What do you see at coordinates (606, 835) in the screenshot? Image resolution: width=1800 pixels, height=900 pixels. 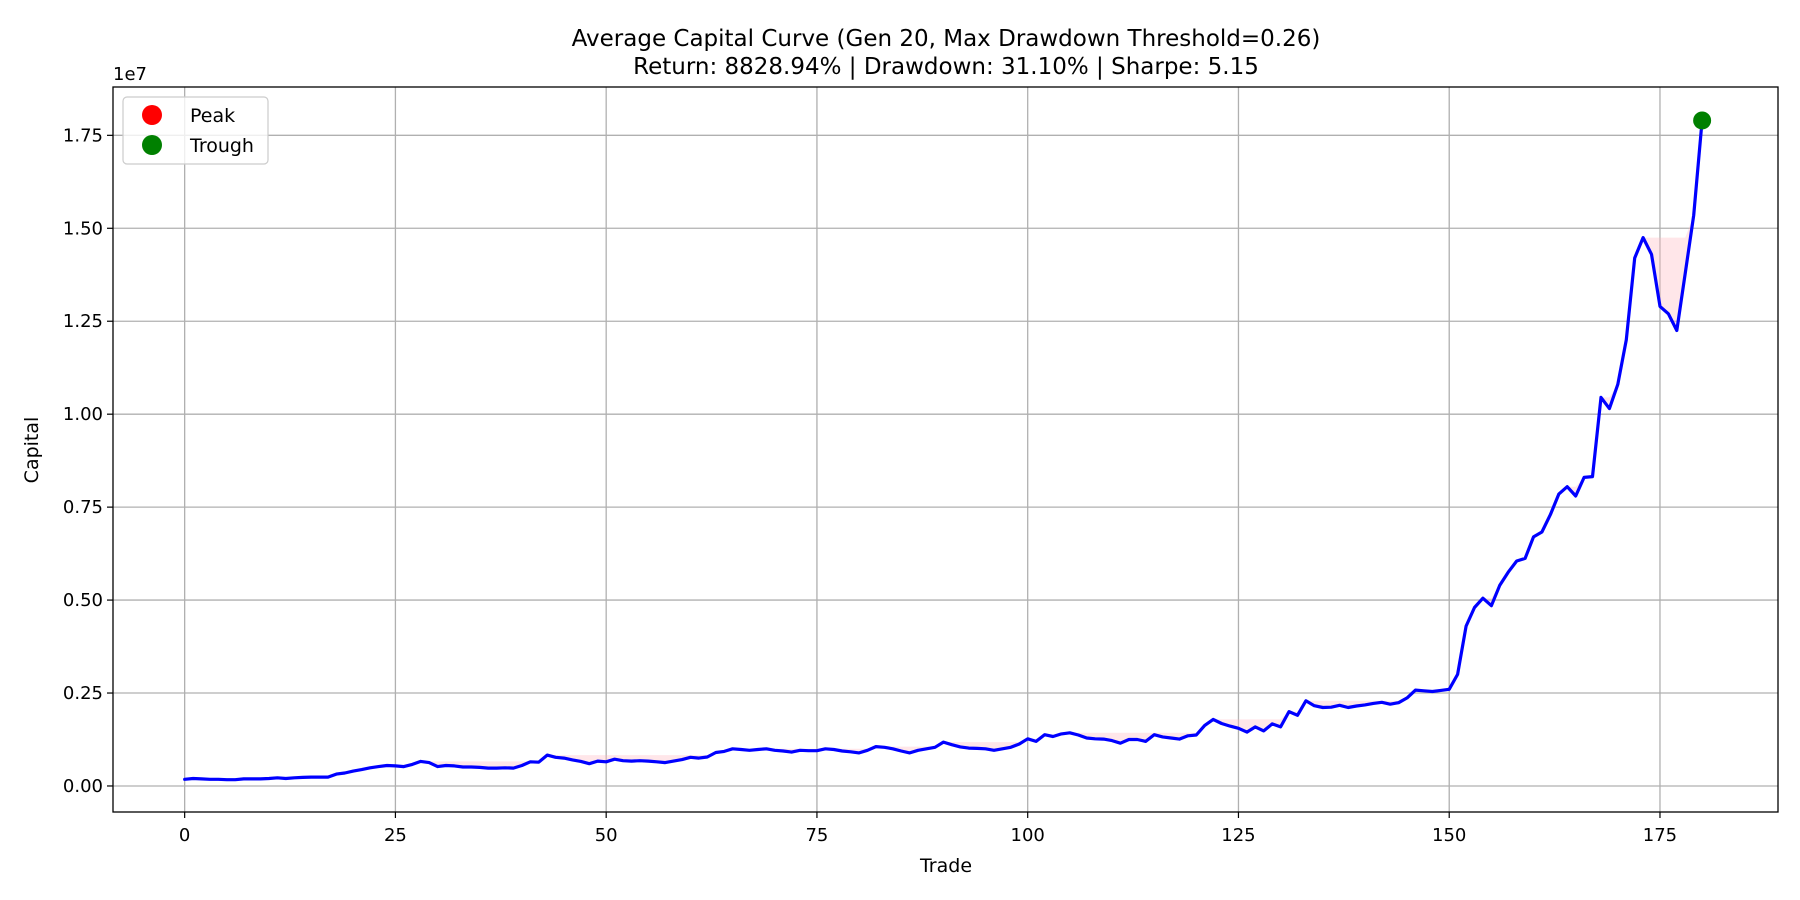 I see `x-tick-label: 50` at bounding box center [606, 835].